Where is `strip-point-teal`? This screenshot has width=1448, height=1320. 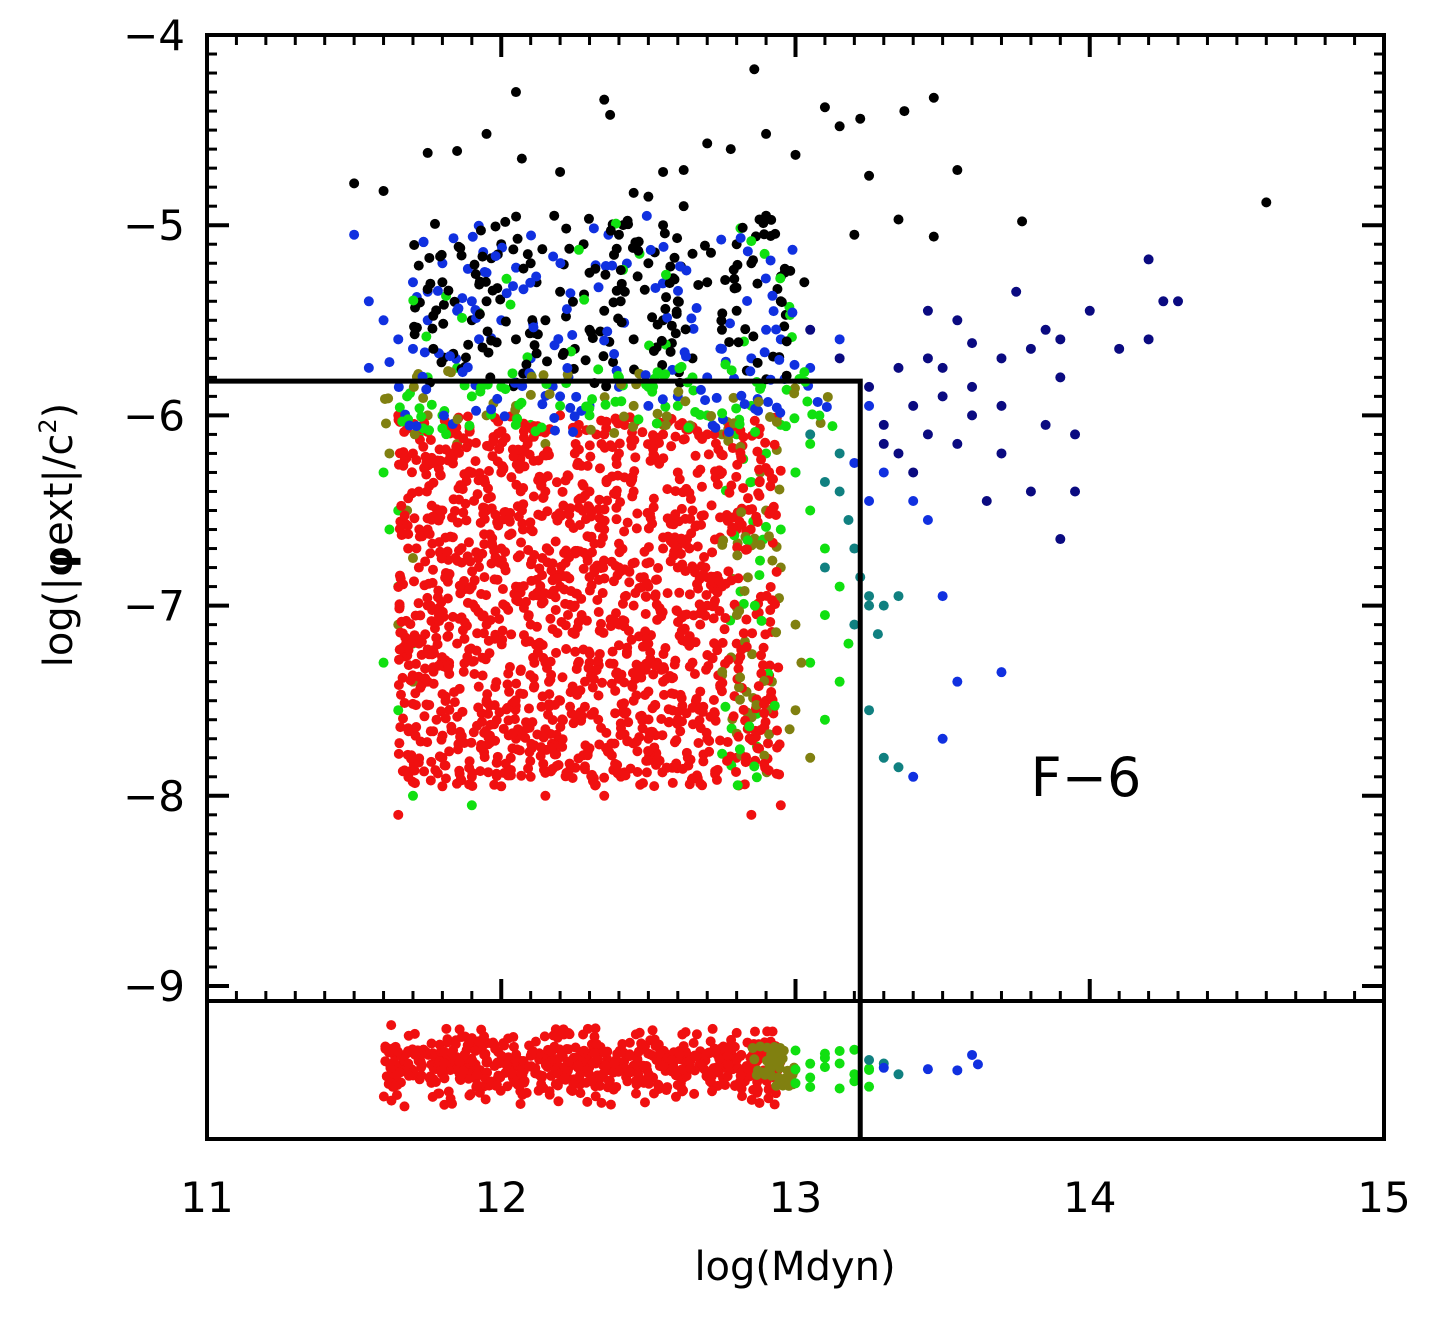 strip-point-teal is located at coordinates (898, 1074).